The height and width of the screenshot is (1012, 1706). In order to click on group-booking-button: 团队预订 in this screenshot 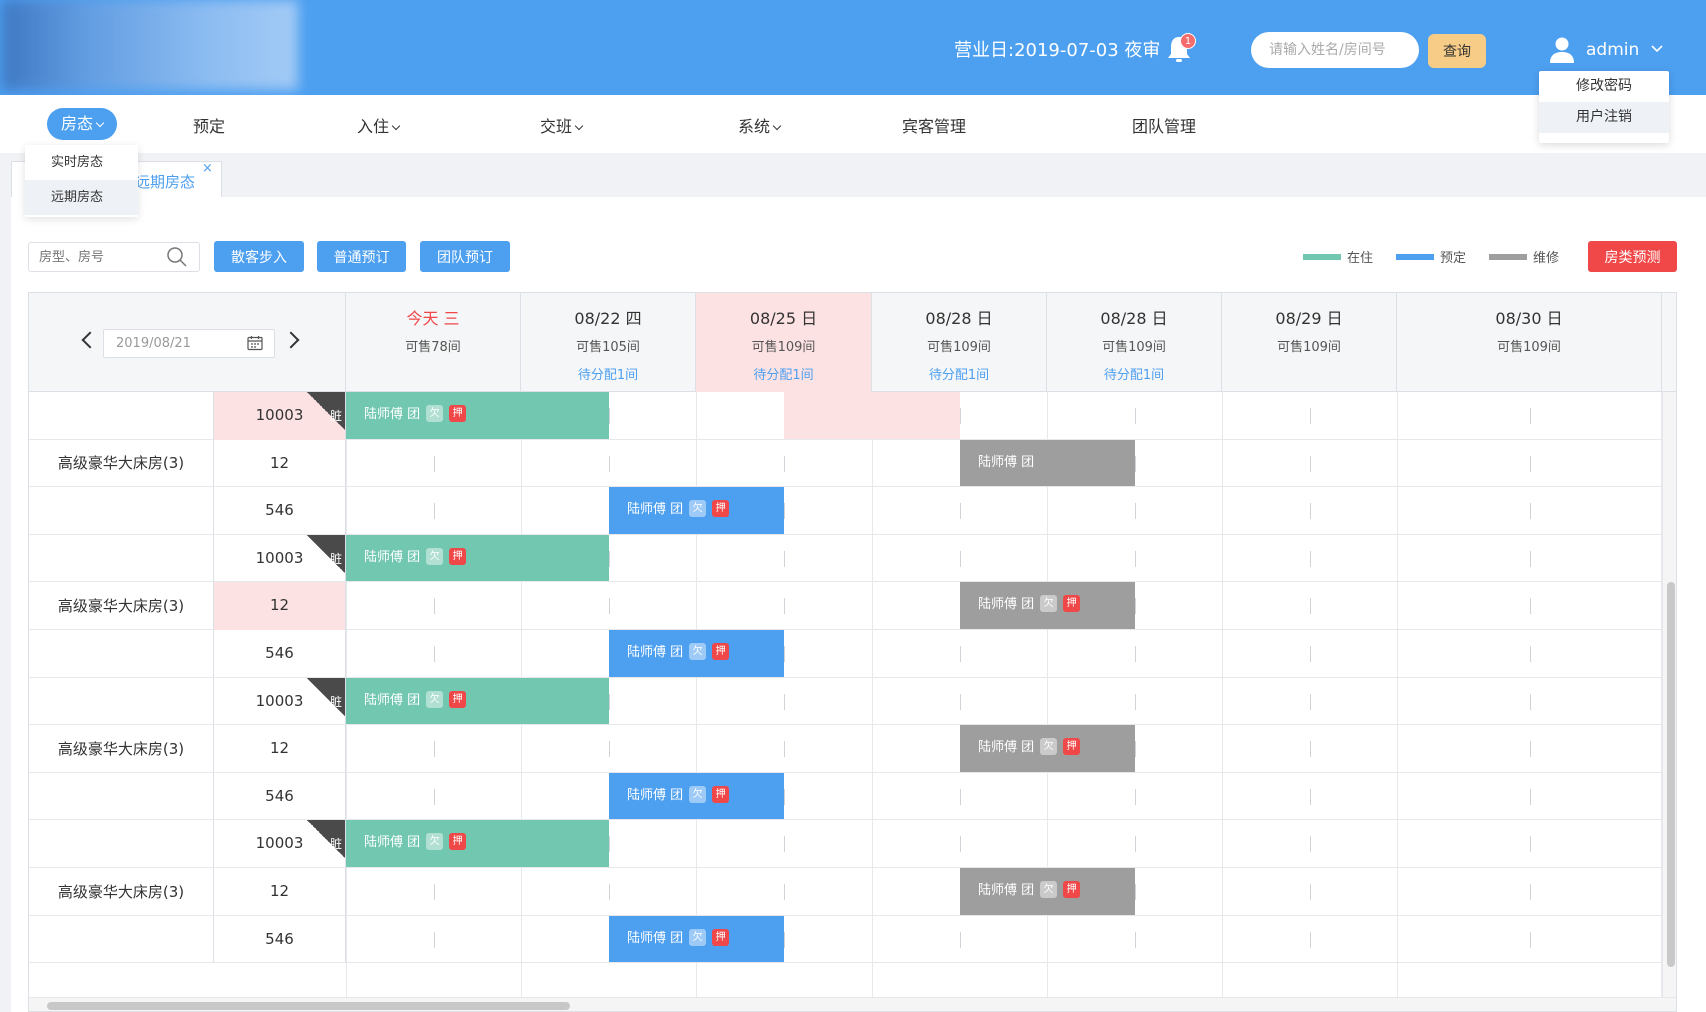, I will do `click(465, 256)`.